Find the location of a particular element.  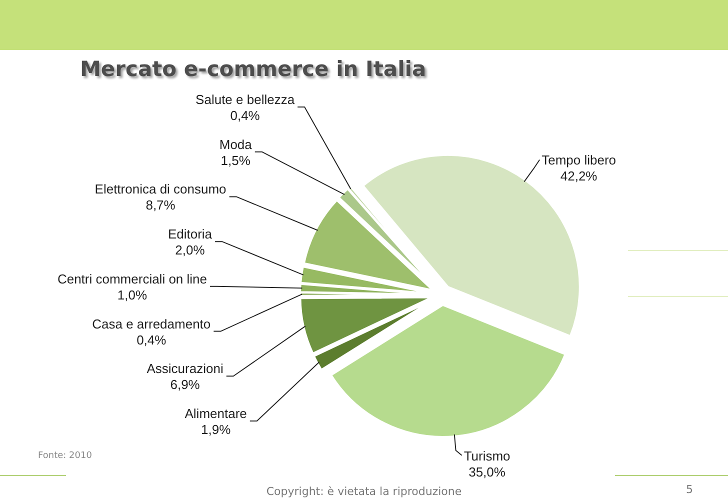

text: Copyright: è vietata la riproduzione is located at coordinates (364, 491).